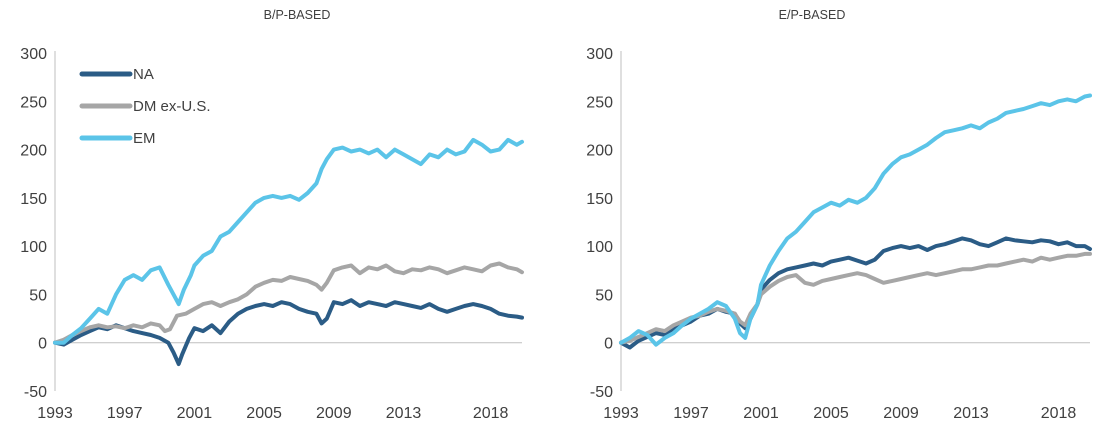 This screenshot has height=431, width=1097. Describe the element at coordinates (297, 15) in the screenshot. I see `chart-title: B/P-BASED` at that location.